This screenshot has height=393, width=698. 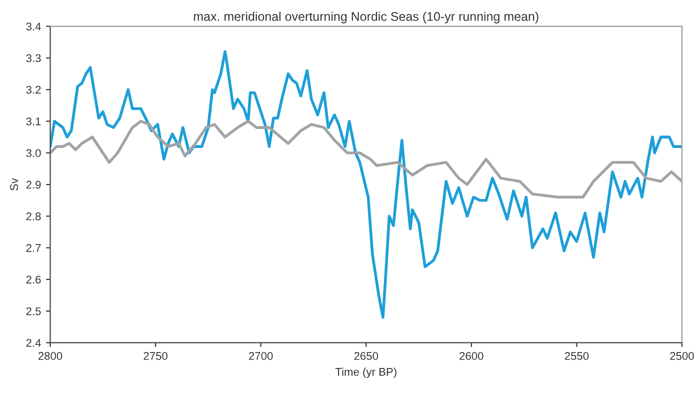 I want to click on y-axis-title: Sv, so click(x=14, y=184).